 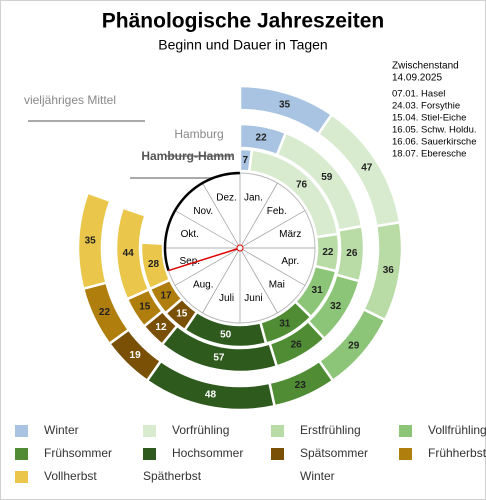 I want to click on segment-label: 28, so click(x=154, y=264).